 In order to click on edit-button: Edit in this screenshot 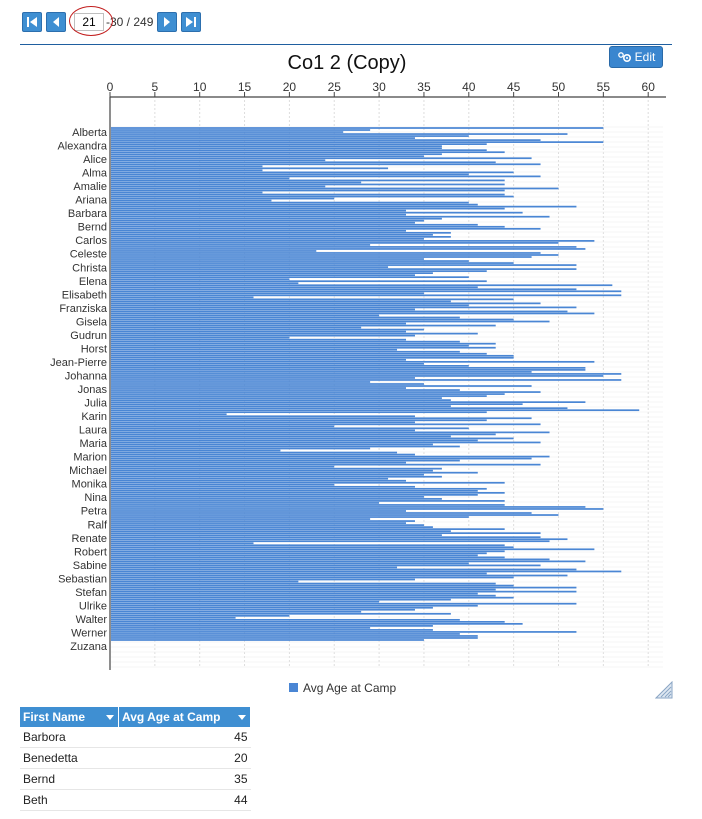, I will do `click(636, 57)`.